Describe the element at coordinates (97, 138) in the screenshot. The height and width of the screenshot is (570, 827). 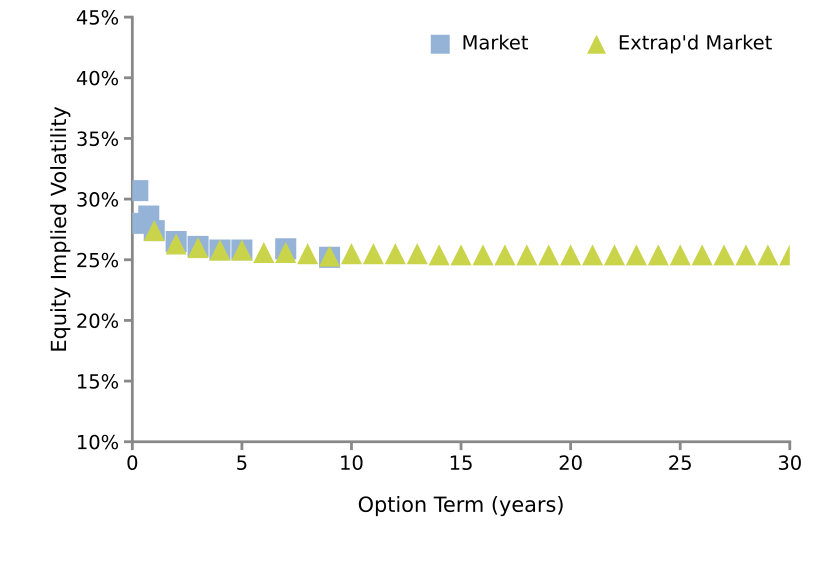
I see `y-tick-label: 35%` at that location.